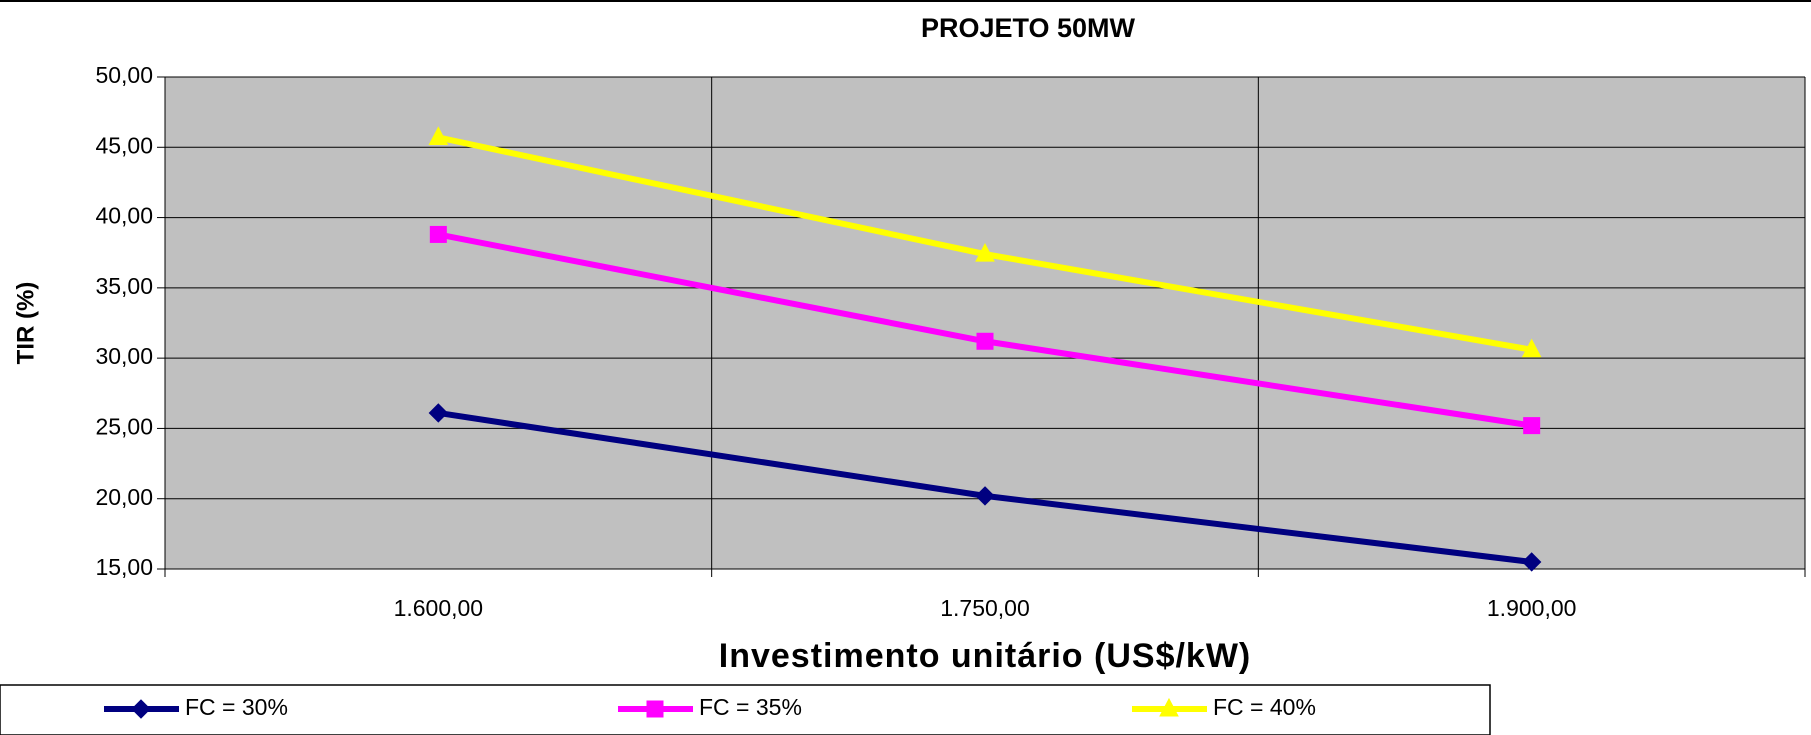 The height and width of the screenshot is (735, 1811). Describe the element at coordinates (124, 427) in the screenshot. I see `y-tick-label: 25,00` at that location.